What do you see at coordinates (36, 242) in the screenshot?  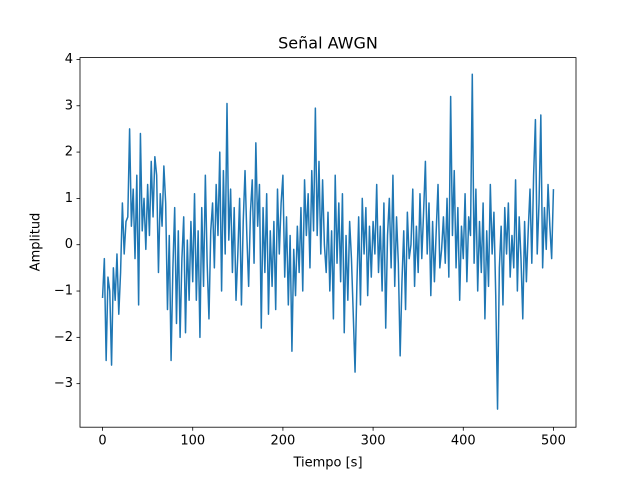 I see `y-axis-label: Amplitud` at bounding box center [36, 242].